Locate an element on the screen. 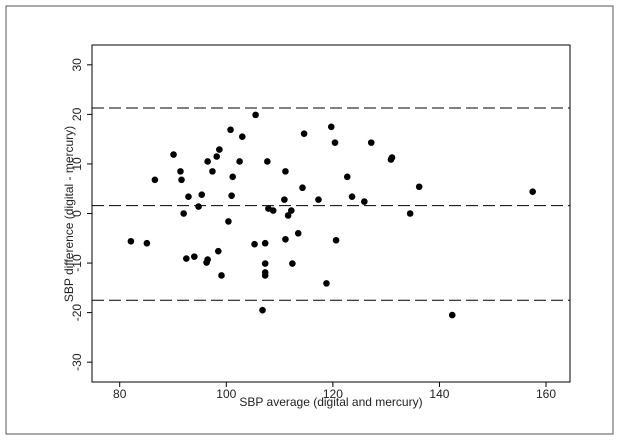 The width and height of the screenshot is (619, 440). x-tick-label: 100 is located at coordinates (226, 394).